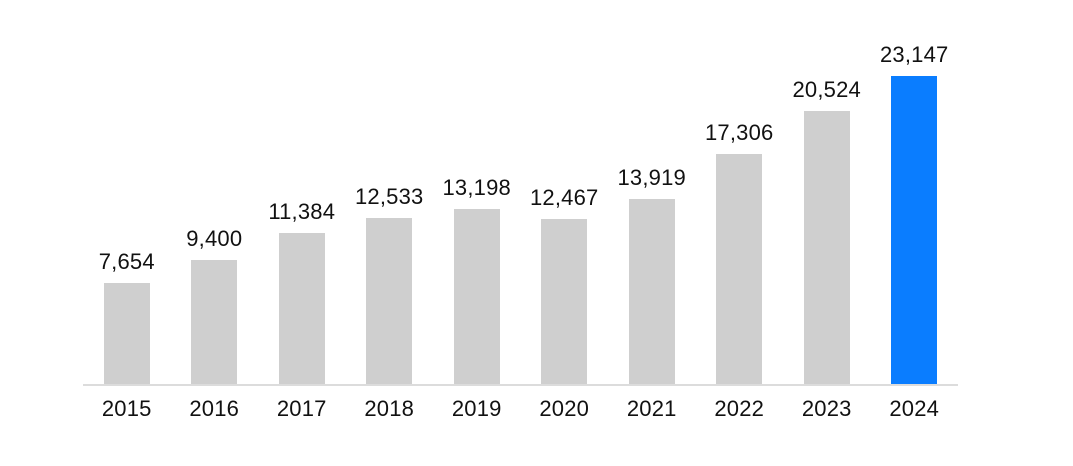 The width and height of the screenshot is (1073, 466). I want to click on bar-2016, so click(214, 322).